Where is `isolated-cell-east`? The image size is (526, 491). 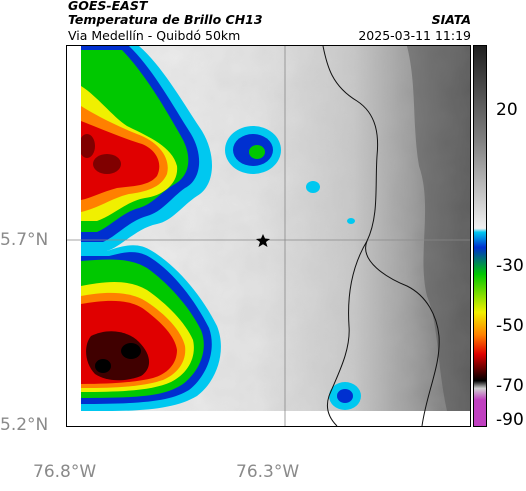 isolated-cell-east is located at coordinates (313, 187).